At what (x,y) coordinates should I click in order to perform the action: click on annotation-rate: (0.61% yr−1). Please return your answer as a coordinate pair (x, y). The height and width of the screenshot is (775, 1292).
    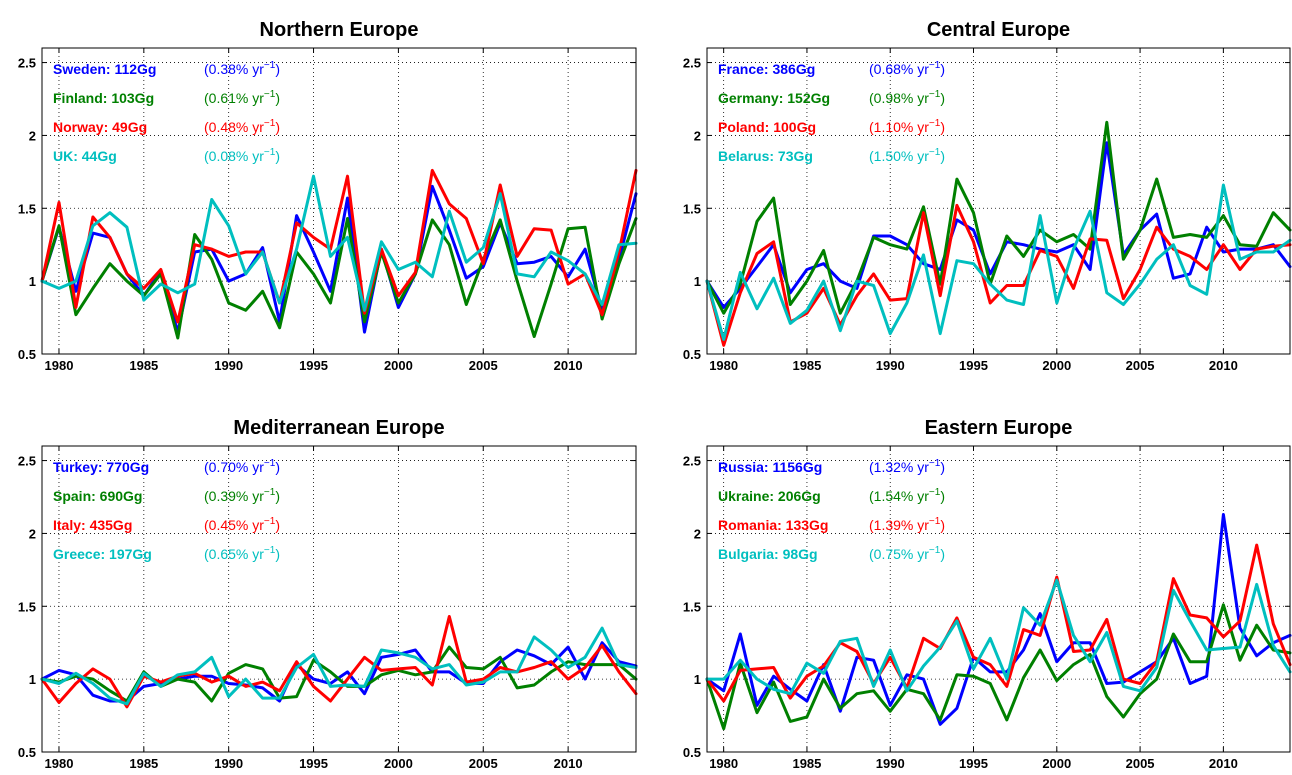
    Looking at the image, I should click on (242, 97).